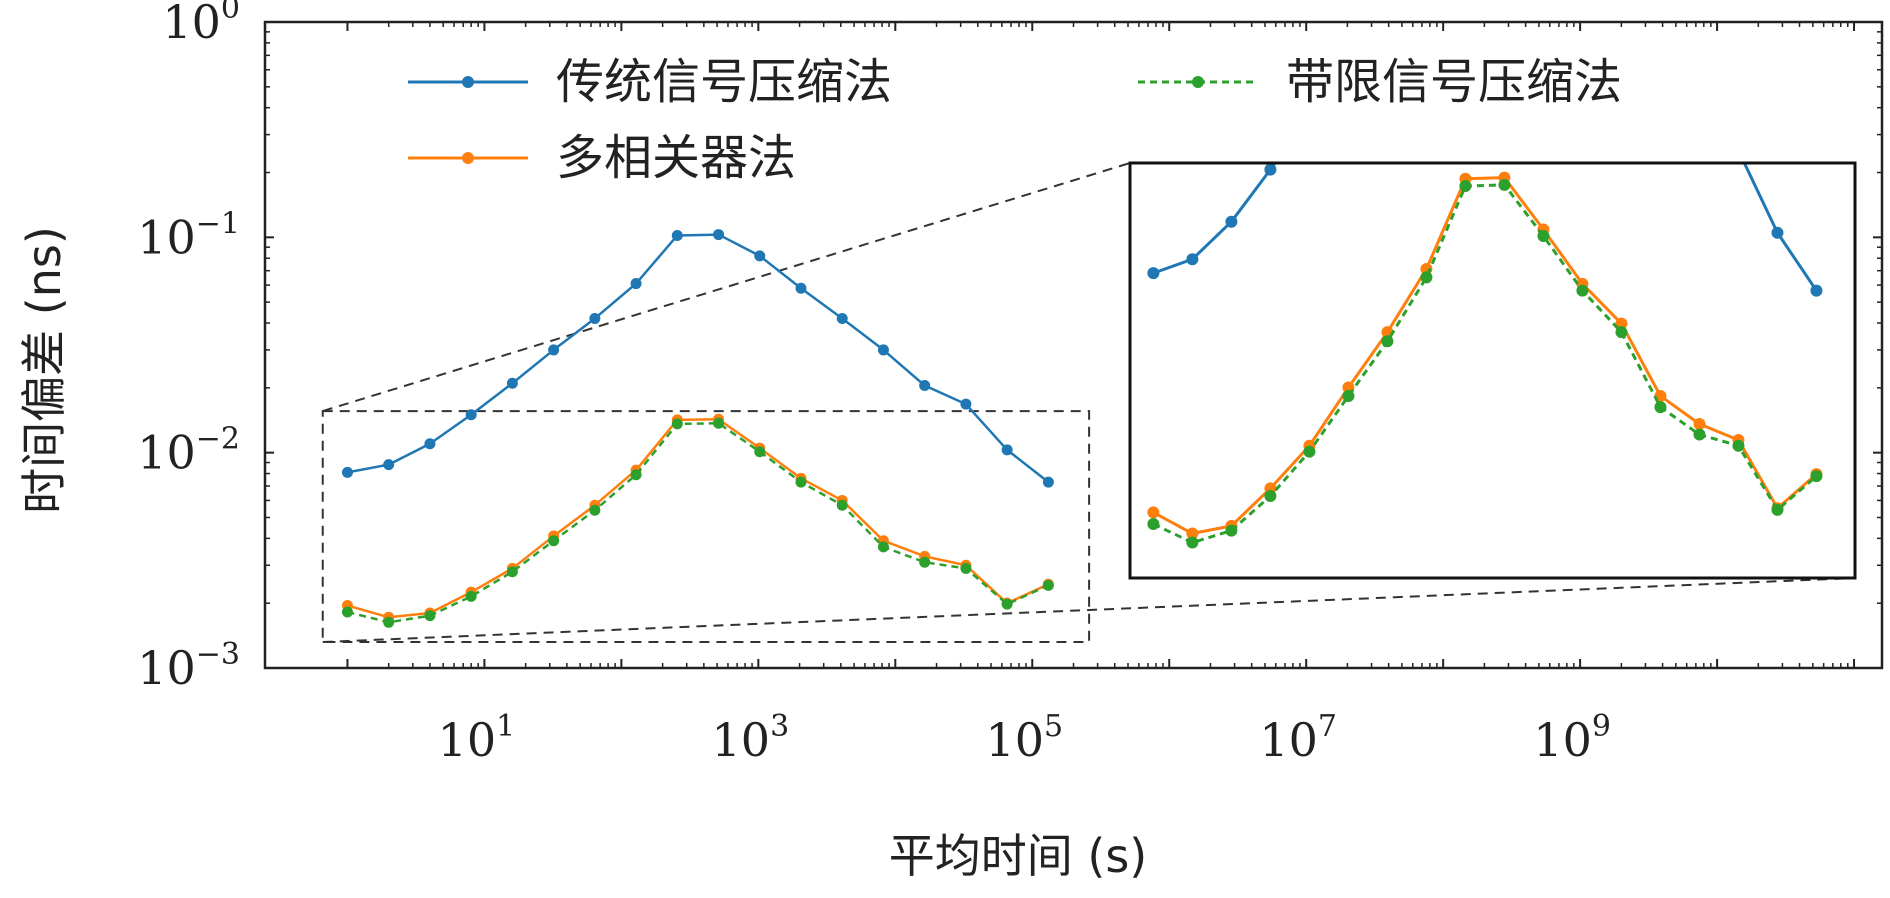  Describe the element at coordinates (676, 158) in the screenshot. I see `legend-label: 多相关器法` at that location.